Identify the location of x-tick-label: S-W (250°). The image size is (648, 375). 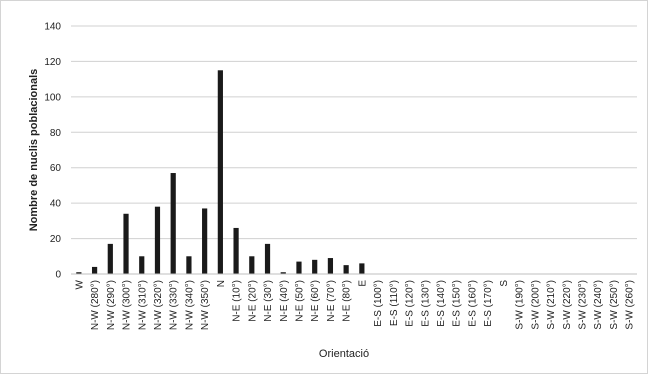
(614, 305).